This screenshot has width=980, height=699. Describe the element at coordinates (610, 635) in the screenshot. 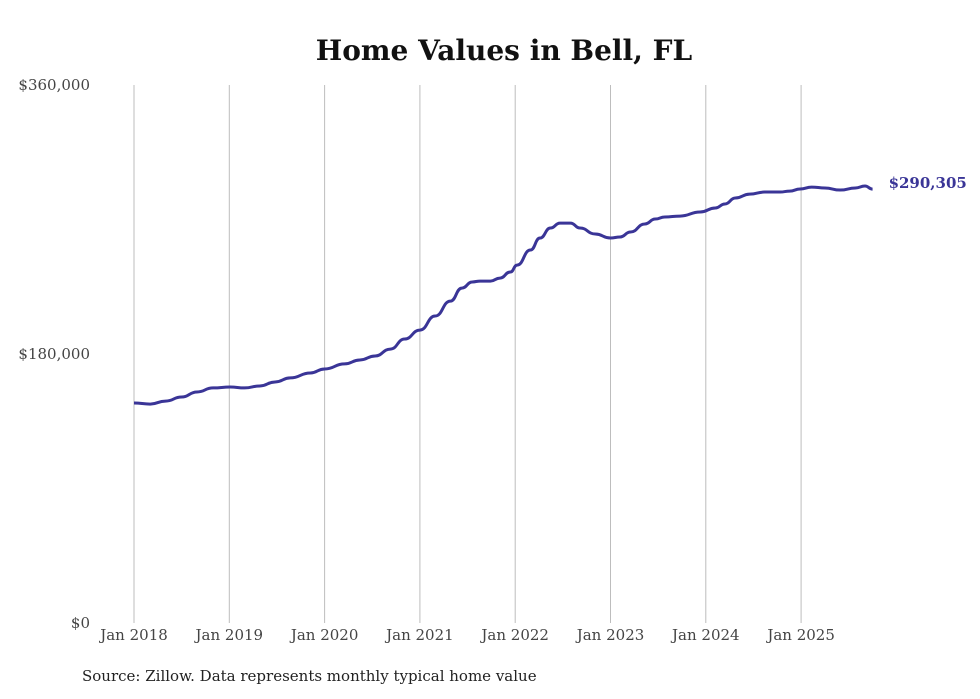

I see `x-tick-label: Jan 2023` at that location.